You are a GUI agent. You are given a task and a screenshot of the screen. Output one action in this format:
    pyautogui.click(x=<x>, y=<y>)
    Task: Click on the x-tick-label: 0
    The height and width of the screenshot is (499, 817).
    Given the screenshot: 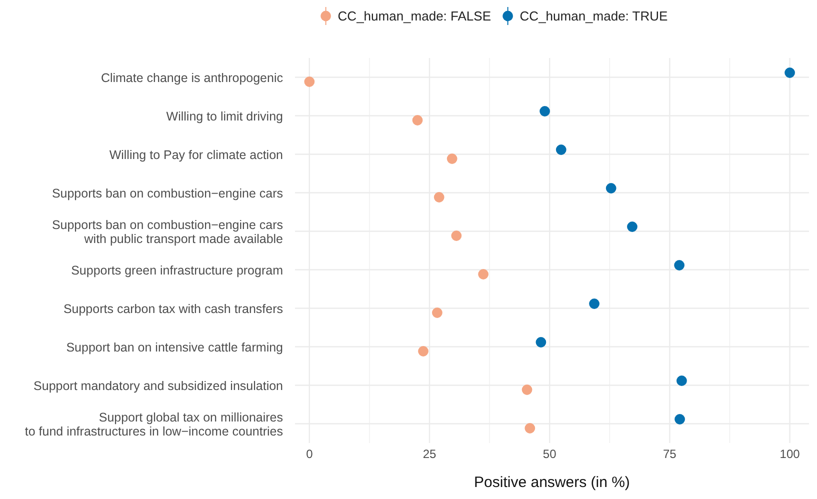 What is the action you would take?
    pyautogui.click(x=310, y=454)
    